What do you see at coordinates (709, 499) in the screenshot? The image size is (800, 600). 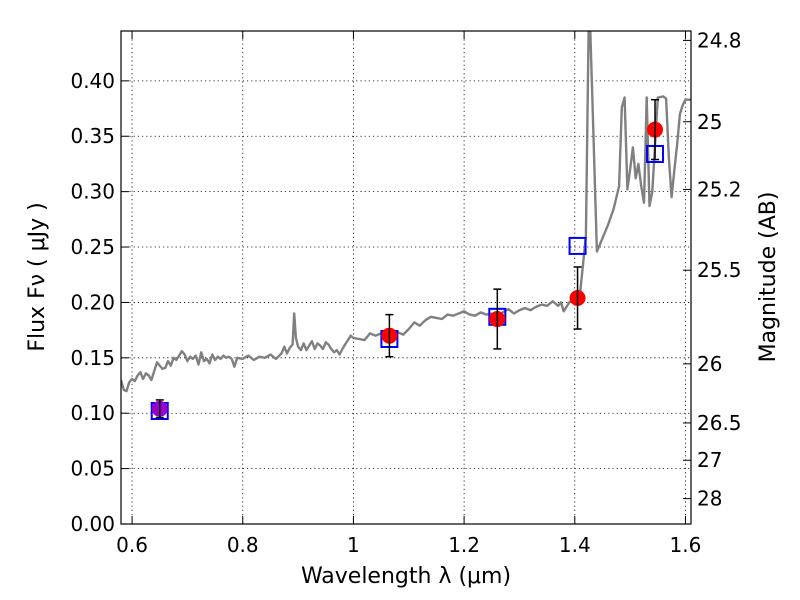 I see `y2-tick-label: 28` at bounding box center [709, 499].